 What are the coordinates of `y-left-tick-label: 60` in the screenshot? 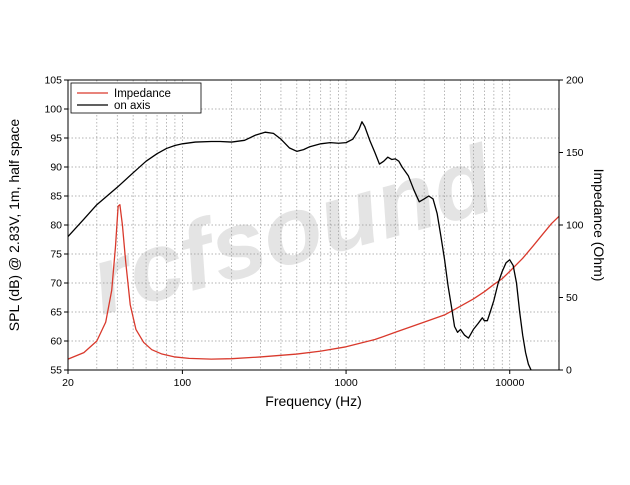 It's located at (56, 342).